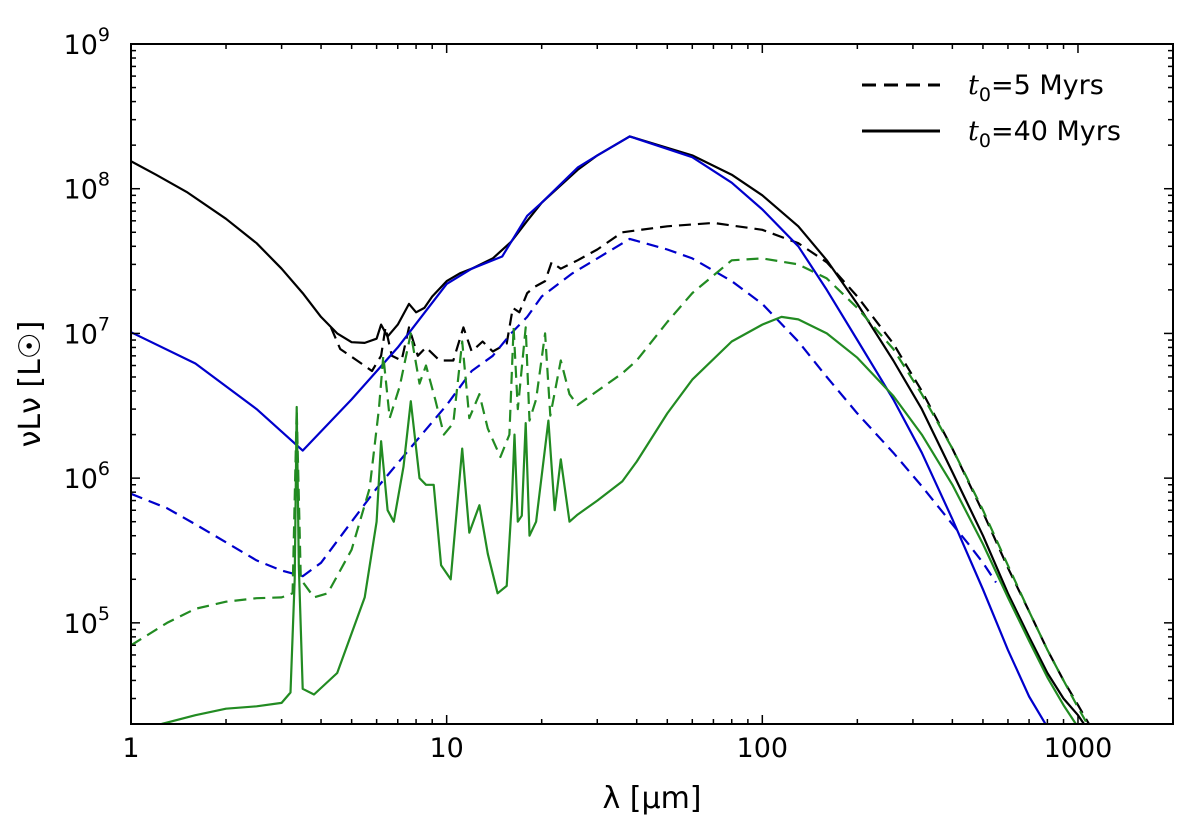 The height and width of the screenshot is (825, 1200). Describe the element at coordinates (991, 111) in the screenshot. I see `legend: t0=5 Myrs t0=40 Myrs` at that location.